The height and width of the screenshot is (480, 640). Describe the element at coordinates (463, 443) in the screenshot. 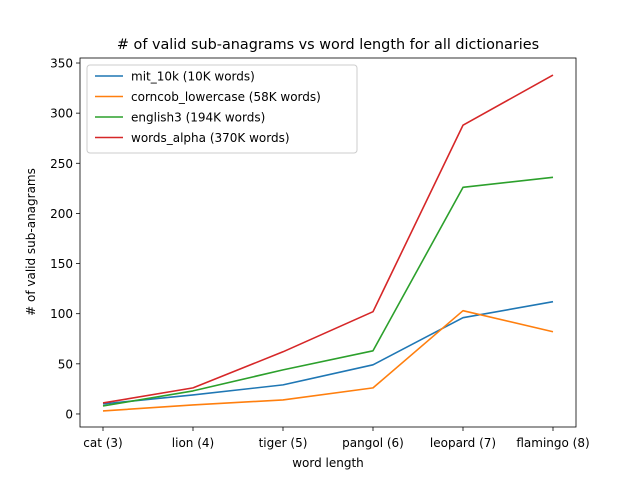

I see `x-tick-label: leopard (7)` at that location.